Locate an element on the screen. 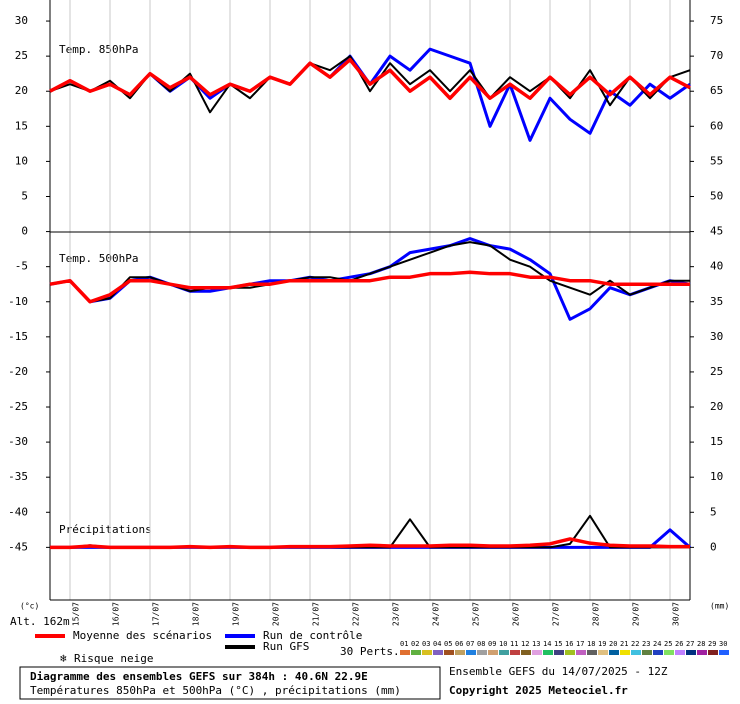 The image size is (740, 704). y2-tick-label: 70 is located at coordinates (716, 55).